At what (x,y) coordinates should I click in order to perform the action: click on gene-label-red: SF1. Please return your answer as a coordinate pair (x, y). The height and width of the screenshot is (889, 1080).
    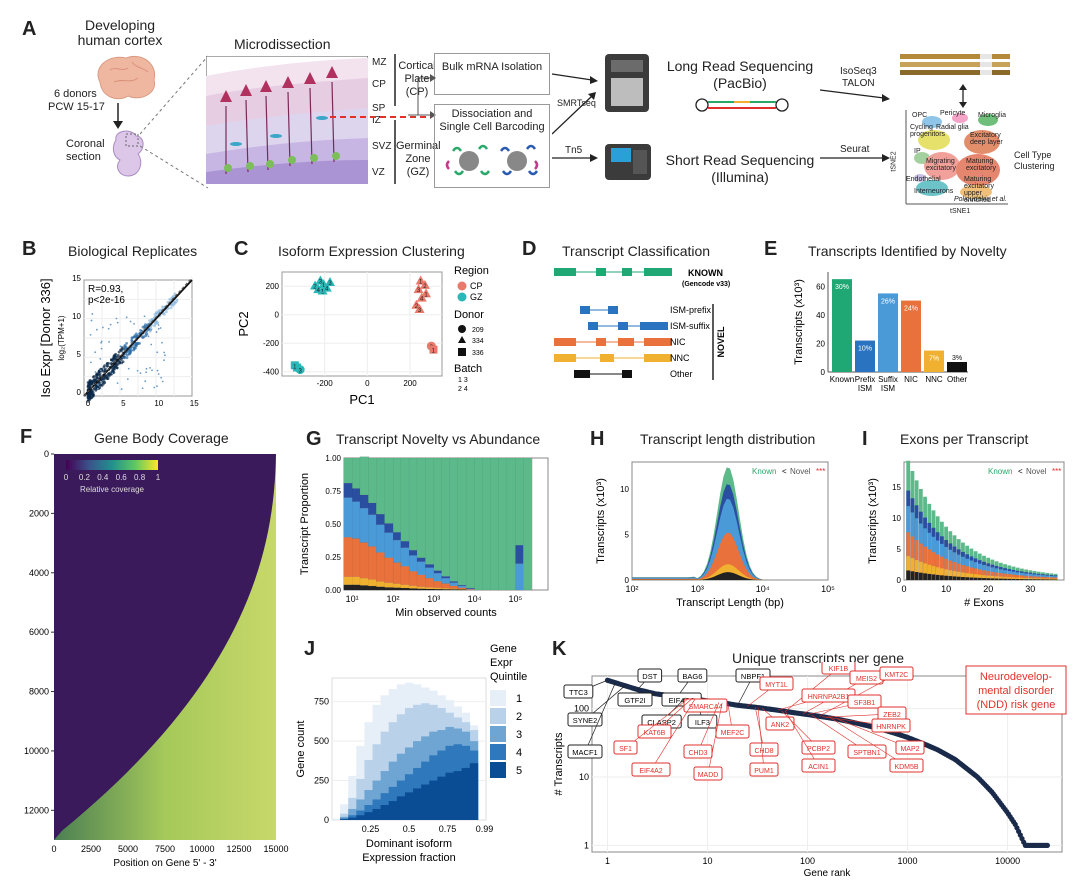
    Looking at the image, I should click on (625, 749).